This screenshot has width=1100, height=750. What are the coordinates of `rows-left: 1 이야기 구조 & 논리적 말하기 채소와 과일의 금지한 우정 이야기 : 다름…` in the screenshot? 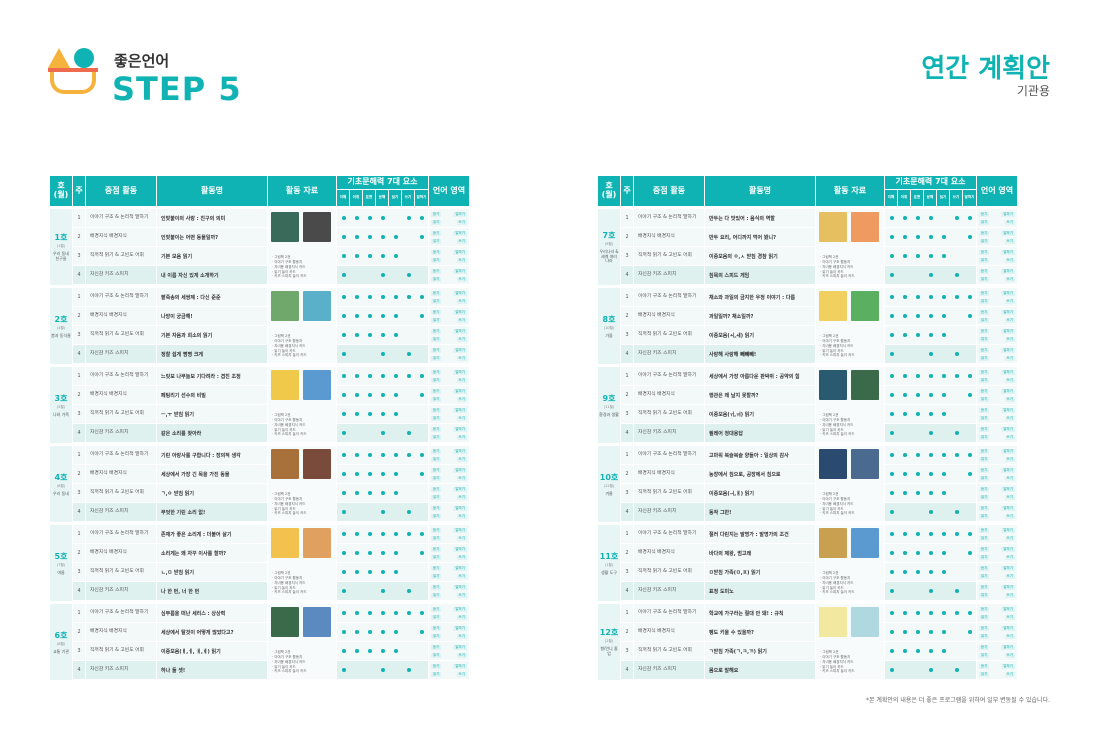 It's located at (819, 326).